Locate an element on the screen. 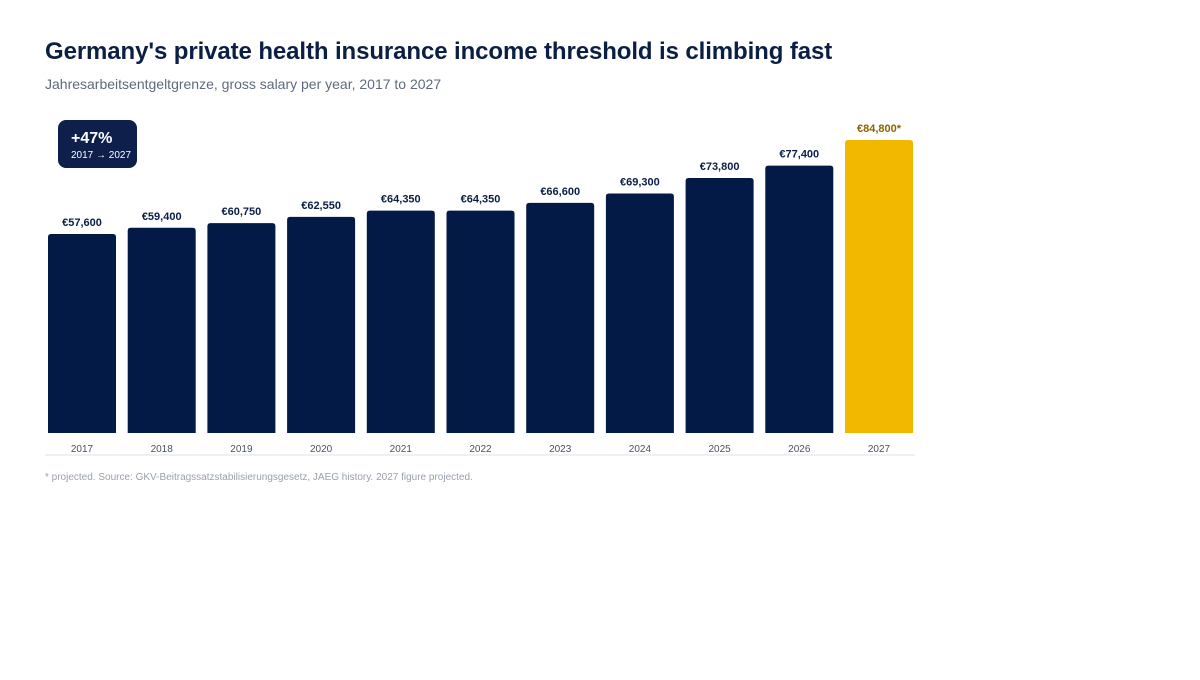 This screenshot has height=680, width=1200. bar-2020 is located at coordinates (321, 324).